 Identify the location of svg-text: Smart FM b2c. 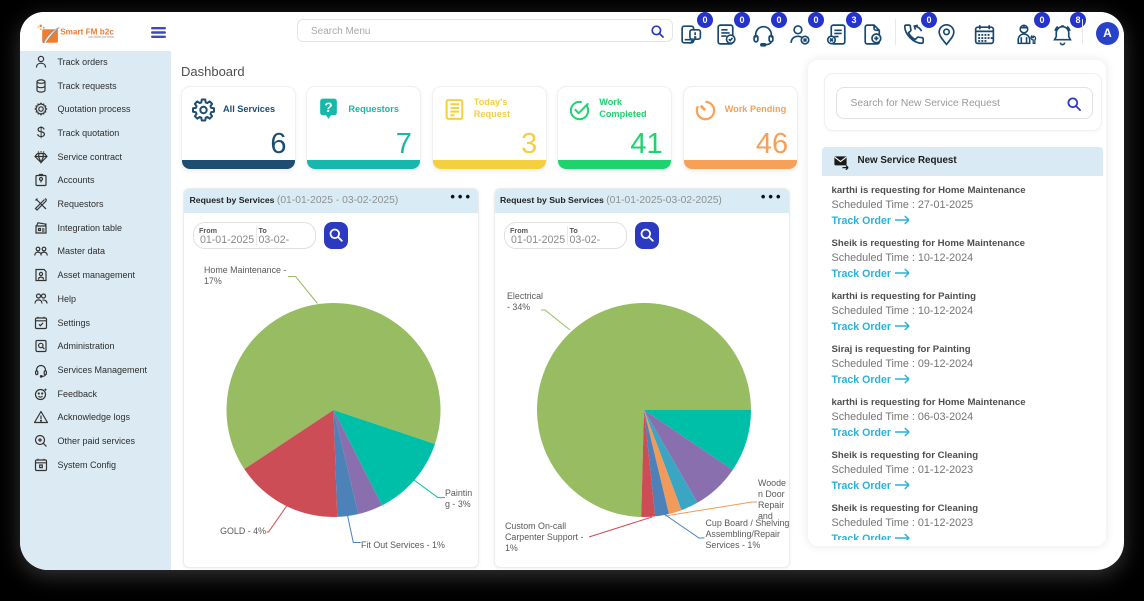
(87, 31).